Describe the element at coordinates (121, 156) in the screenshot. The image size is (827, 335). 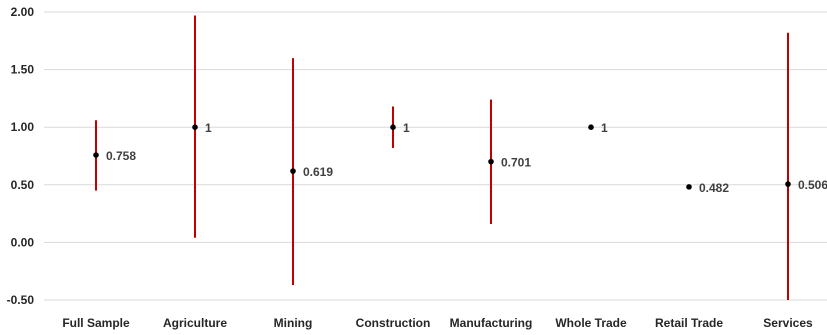
I see `data-label: 0.758` at that location.